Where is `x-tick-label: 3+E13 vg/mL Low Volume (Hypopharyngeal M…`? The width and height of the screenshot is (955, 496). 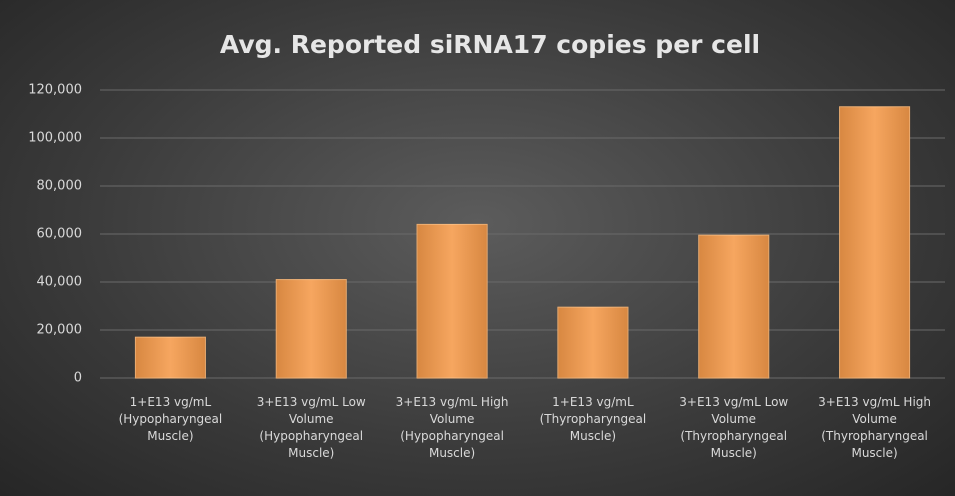
x-tick-label: 3+E13 vg/mL Low Volume (Hypopharyngeal M… is located at coordinates (311, 427).